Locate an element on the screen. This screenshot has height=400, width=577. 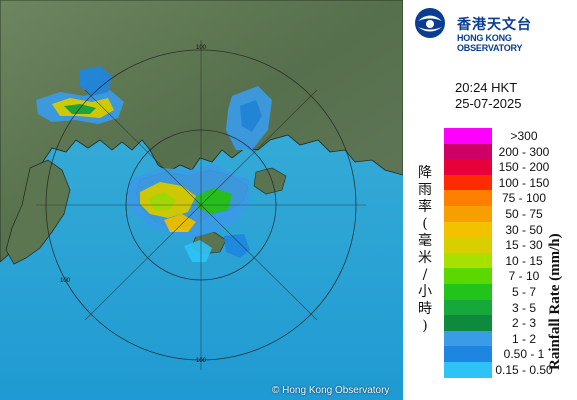
timestamp: 20:24 HKT 25-07-2025 is located at coordinates (488, 96).